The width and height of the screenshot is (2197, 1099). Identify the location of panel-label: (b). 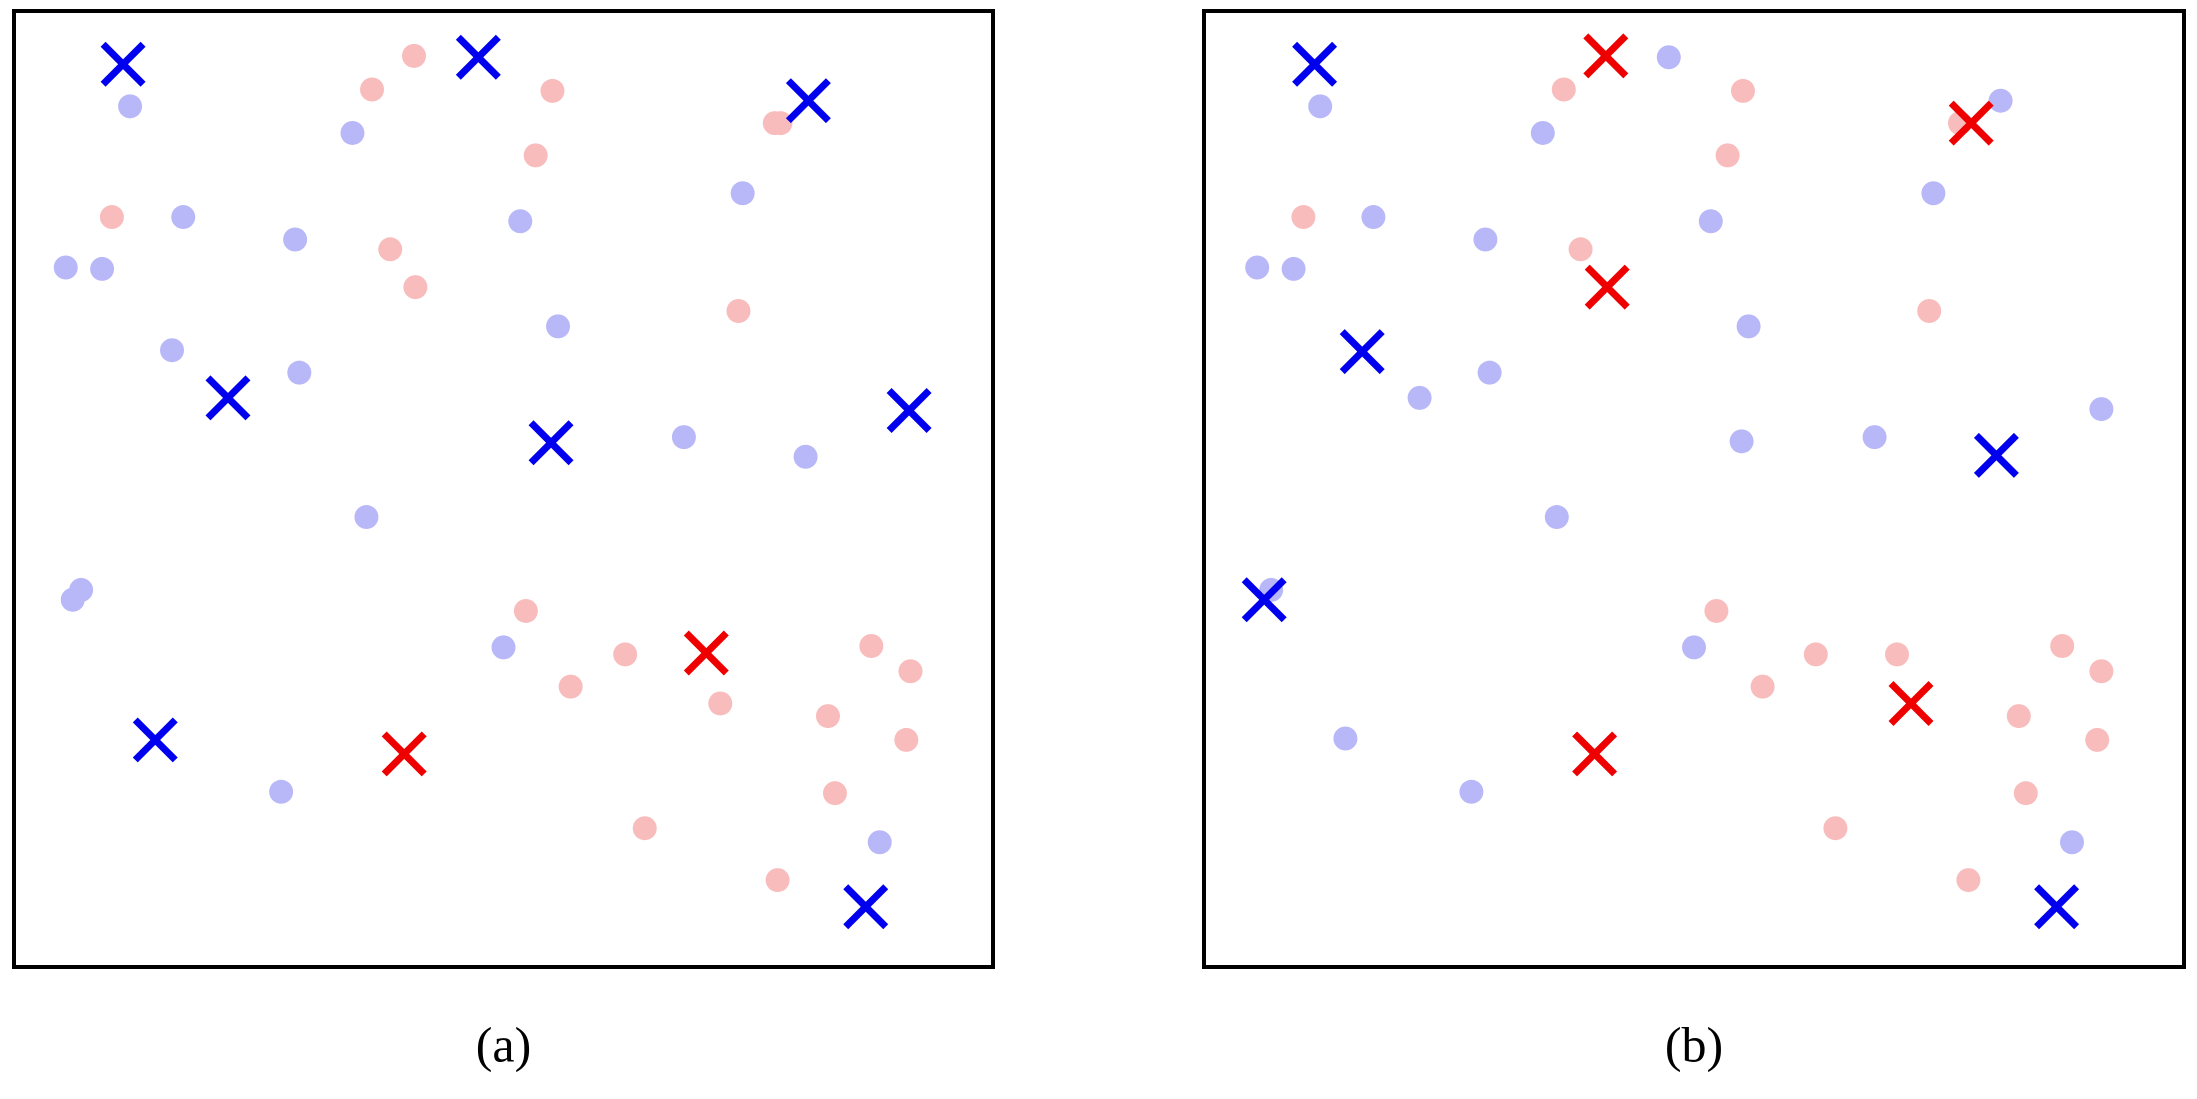
(1694, 1044).